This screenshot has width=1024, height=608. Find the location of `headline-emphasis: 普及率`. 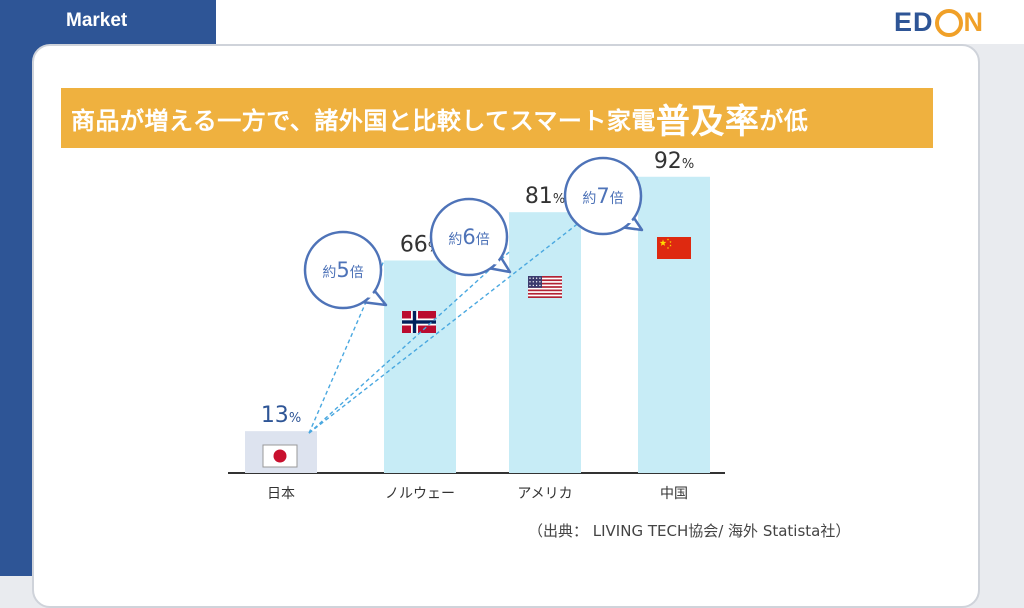

headline-emphasis: 普及率 is located at coordinates (707, 121).